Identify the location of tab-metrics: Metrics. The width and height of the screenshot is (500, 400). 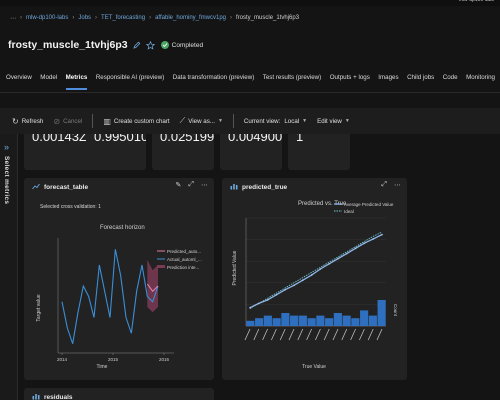
(76, 80).